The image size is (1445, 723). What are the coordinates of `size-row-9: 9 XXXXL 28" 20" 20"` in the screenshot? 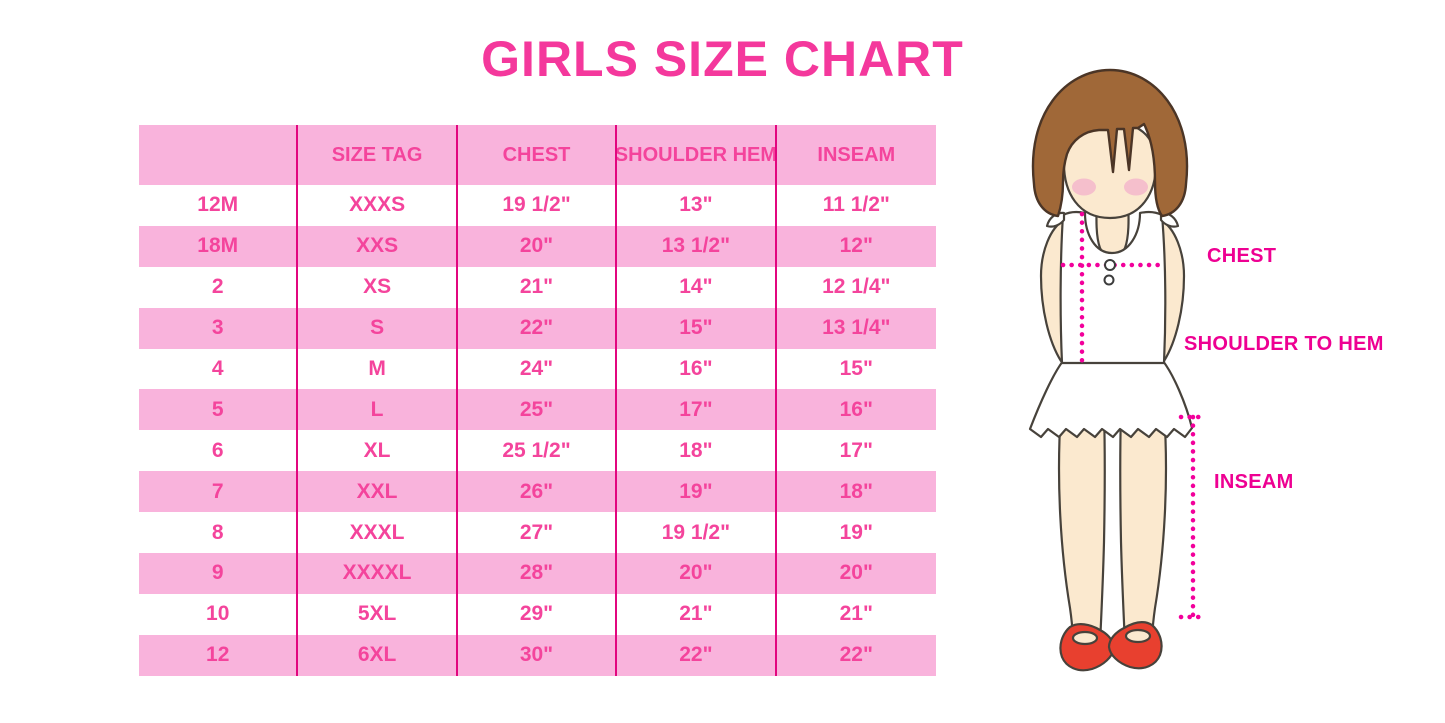 It's located at (537, 573).